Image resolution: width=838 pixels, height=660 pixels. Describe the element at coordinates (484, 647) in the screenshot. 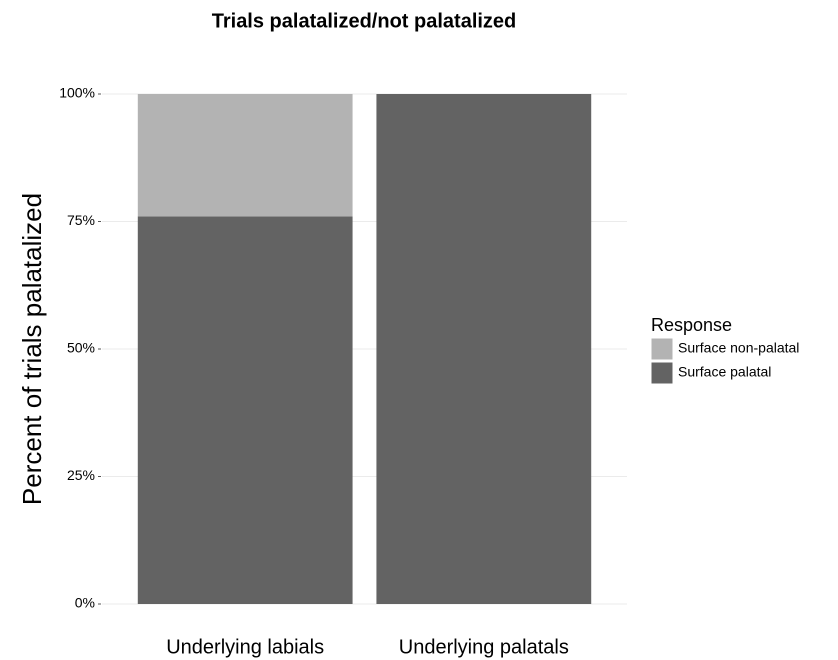

I see `x-tick-label: Underlying palatals` at that location.